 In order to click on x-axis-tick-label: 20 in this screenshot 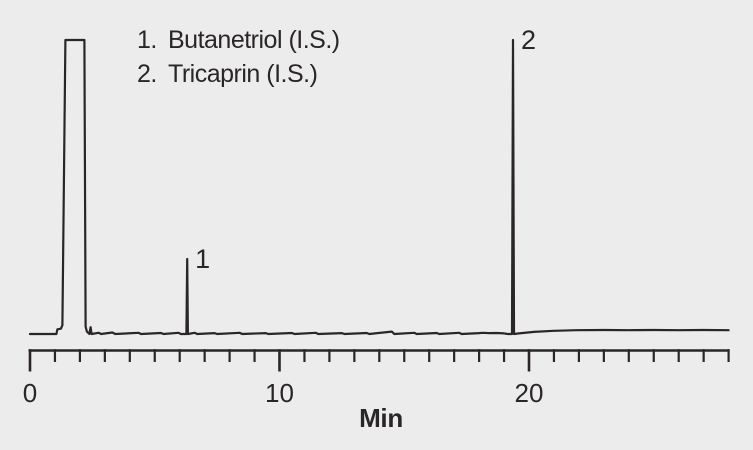, I will do `click(529, 393)`.